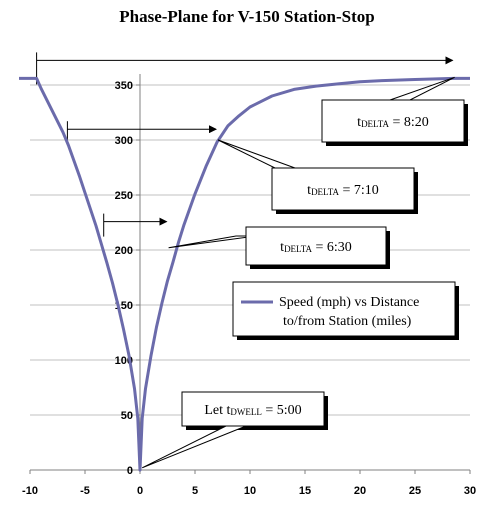  I want to click on x-tick-label-30: 30, so click(470, 491).